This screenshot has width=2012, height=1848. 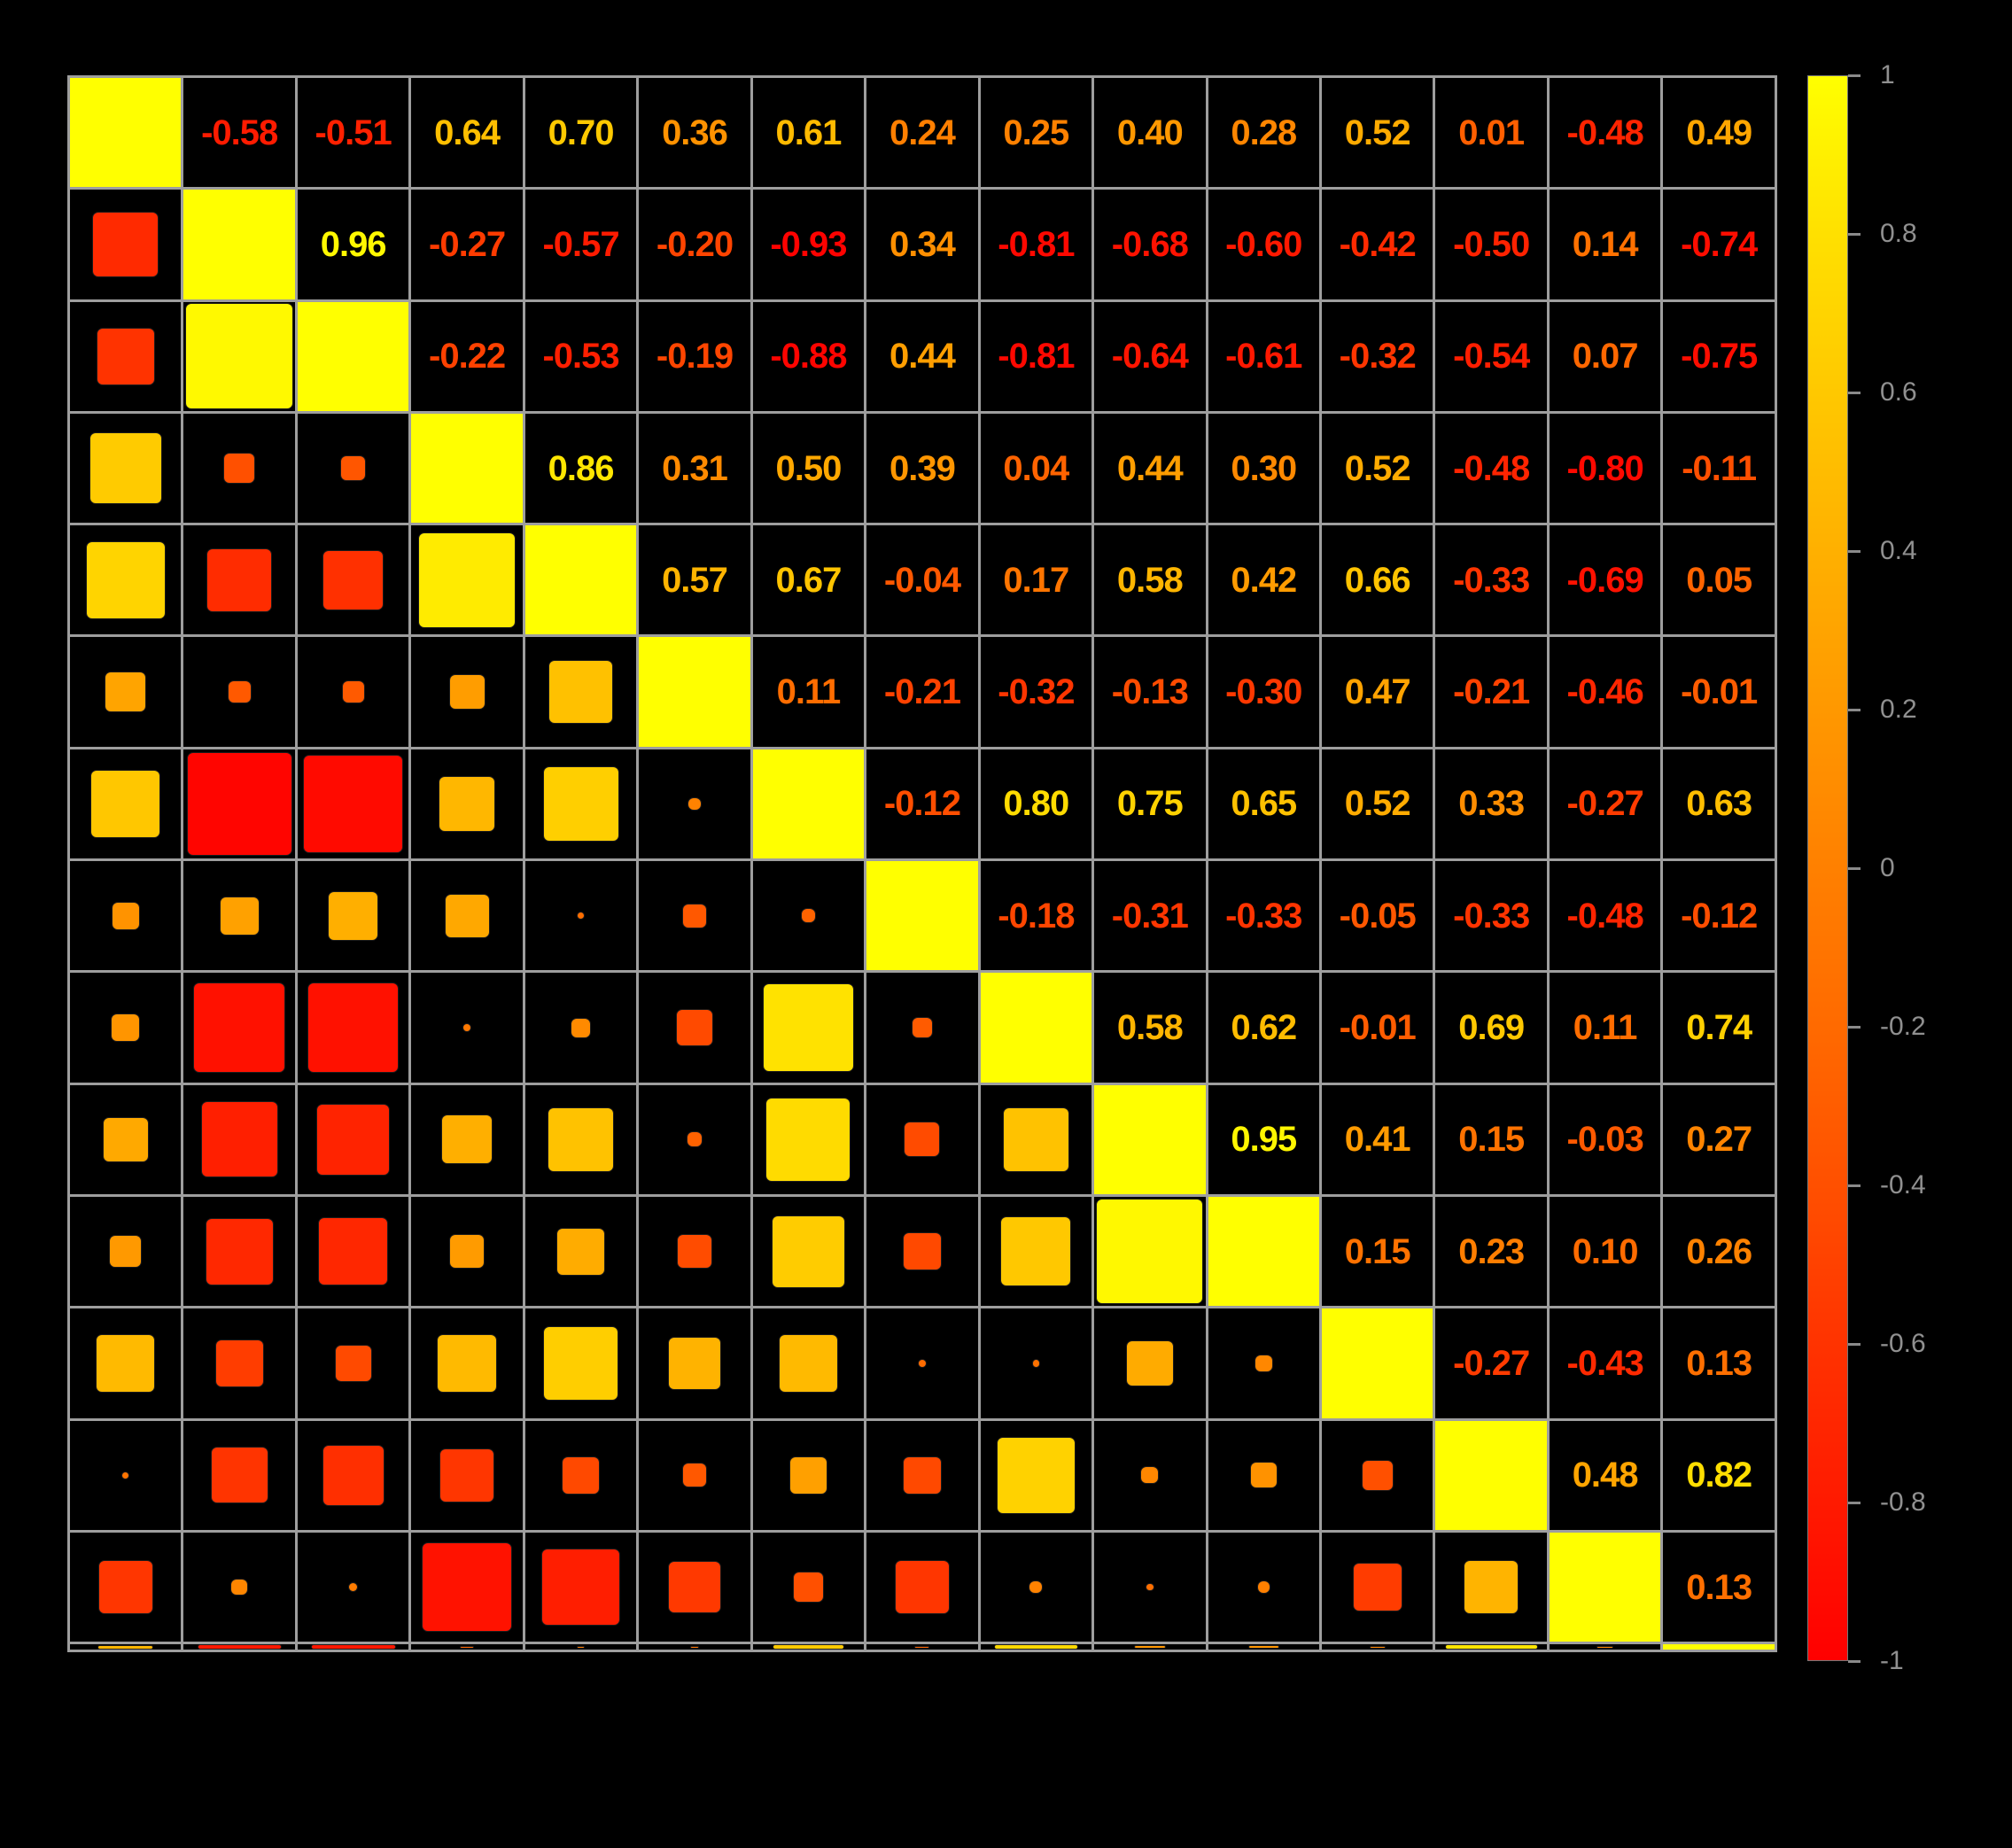 What do you see at coordinates (1264, 1140) in the screenshot?
I see `correlation-value-label: 0.95` at bounding box center [1264, 1140].